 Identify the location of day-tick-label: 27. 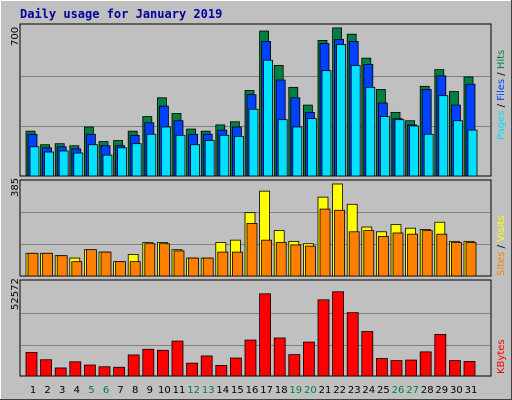
(412, 390).